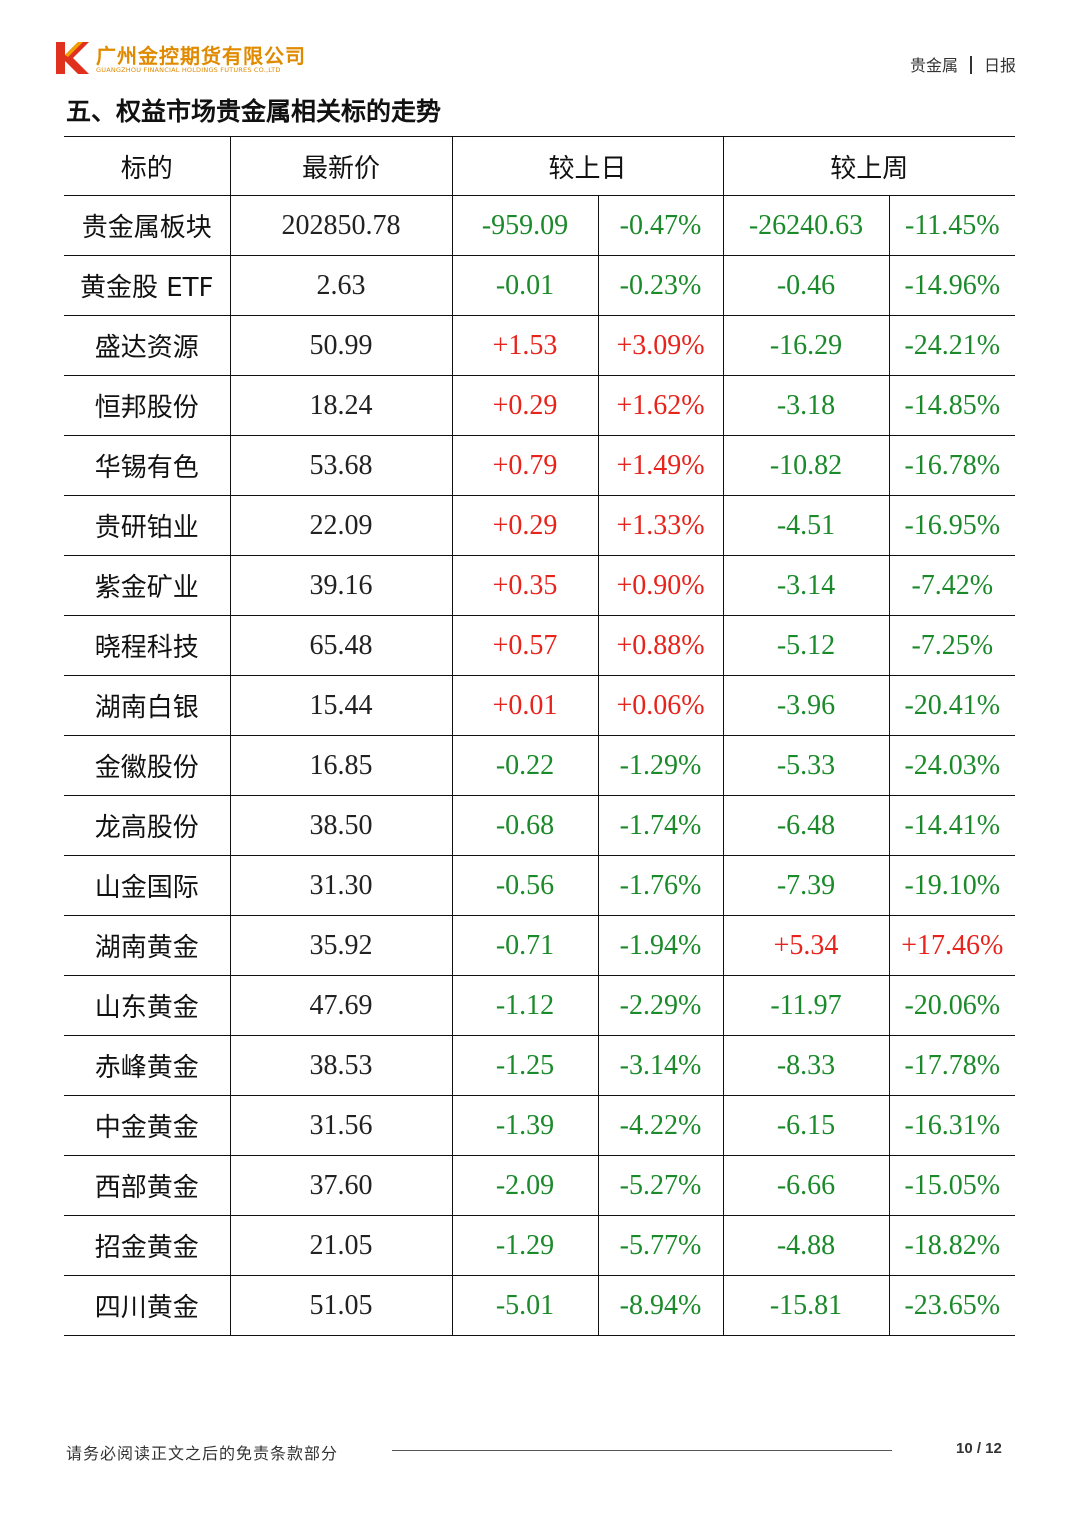 The width and height of the screenshot is (1080, 1527). What do you see at coordinates (340, 1245) in the screenshot?
I see `cell-price: 21.05` at bounding box center [340, 1245].